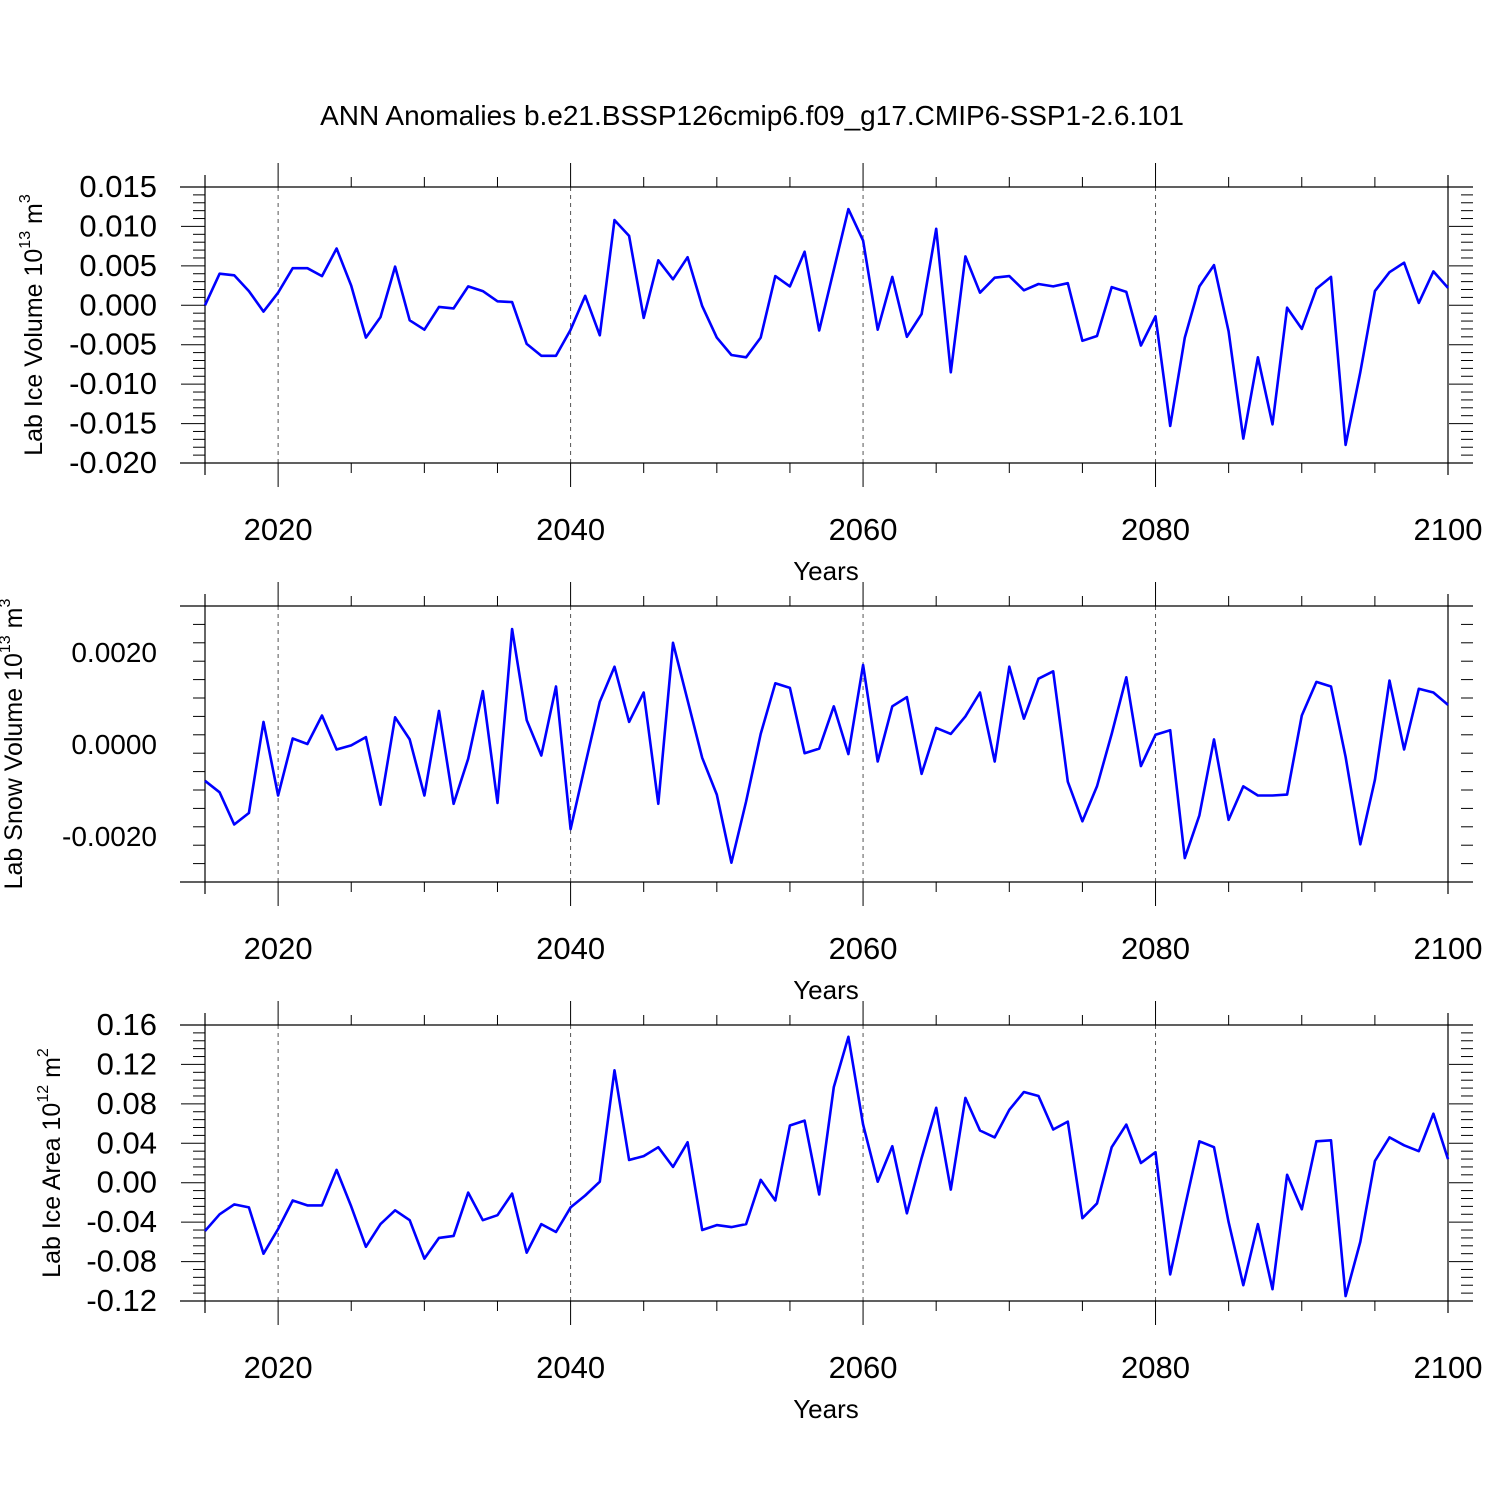 The image size is (1500, 1500). What do you see at coordinates (113, 423) in the screenshot?
I see `y-tick-label: -0.015` at bounding box center [113, 423].